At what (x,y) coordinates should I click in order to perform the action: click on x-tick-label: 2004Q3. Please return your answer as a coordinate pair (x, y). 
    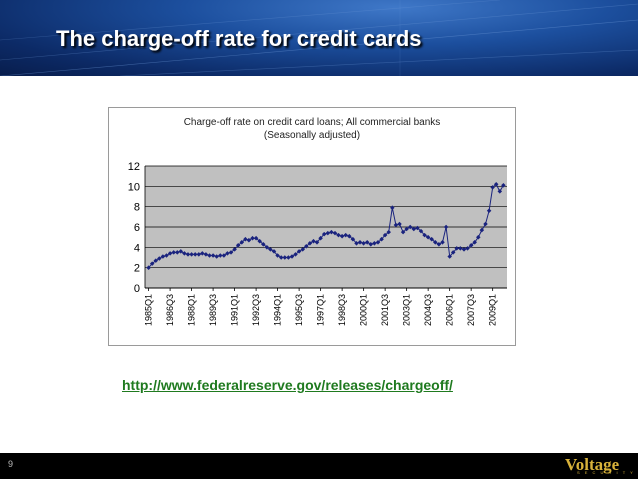
    Looking at the image, I should click on (428, 310).